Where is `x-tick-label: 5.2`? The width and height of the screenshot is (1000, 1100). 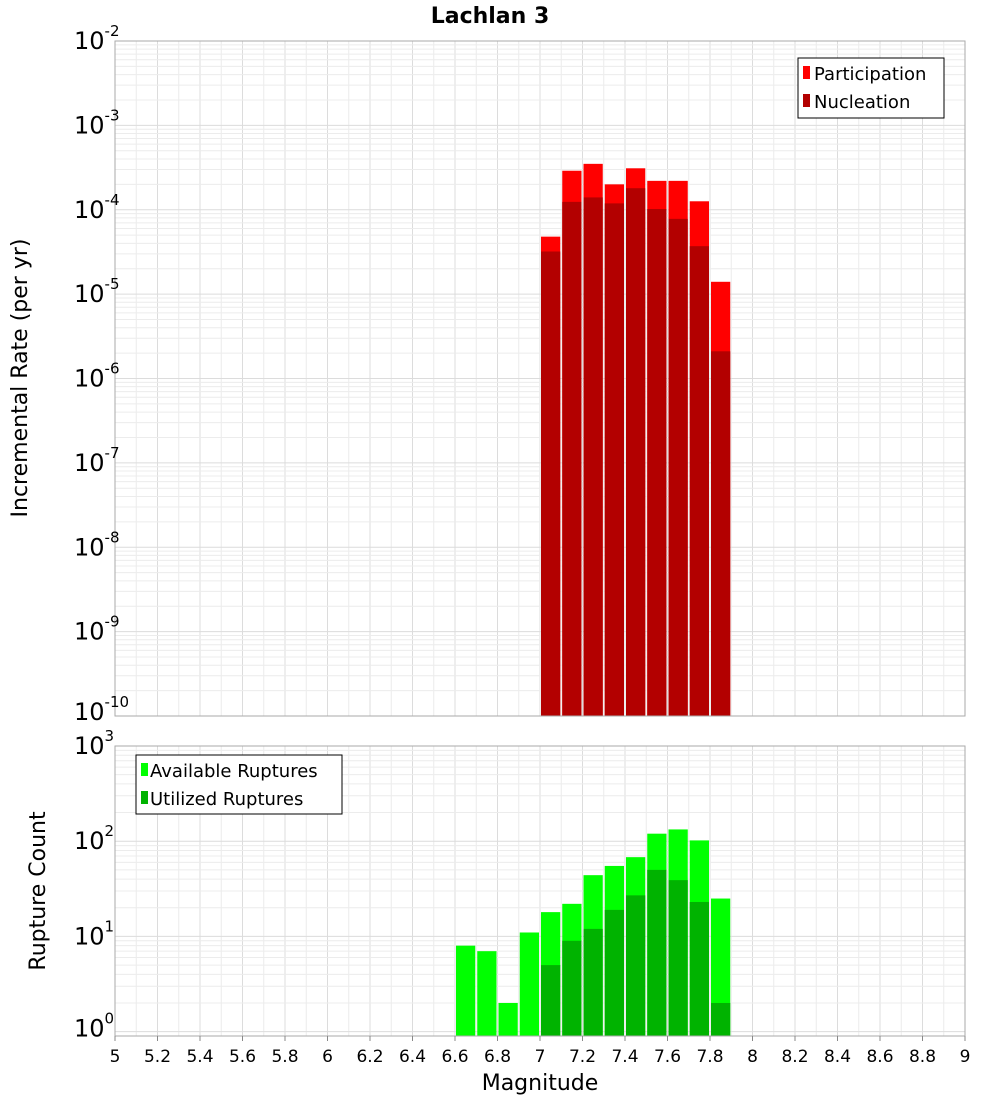
x-tick-label: 5.2 is located at coordinates (157, 1057).